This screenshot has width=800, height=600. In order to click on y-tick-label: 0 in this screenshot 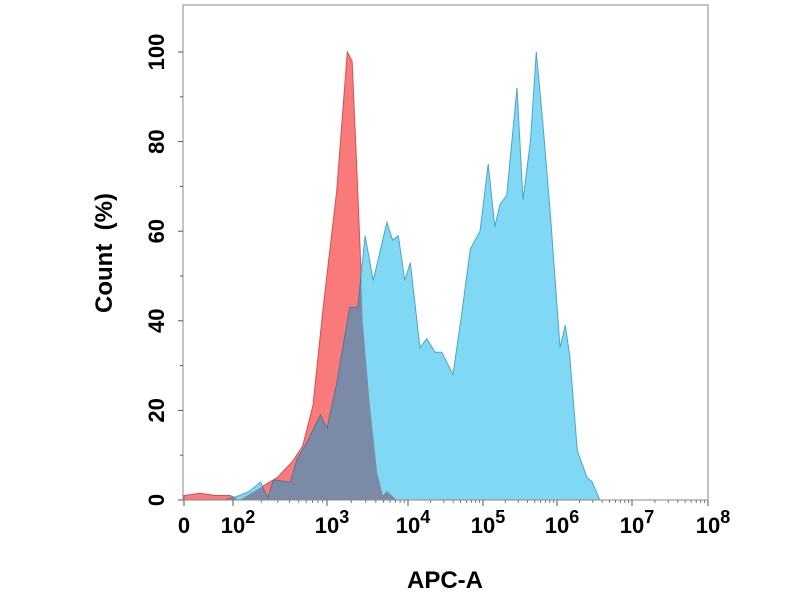, I will do `click(156, 500)`.